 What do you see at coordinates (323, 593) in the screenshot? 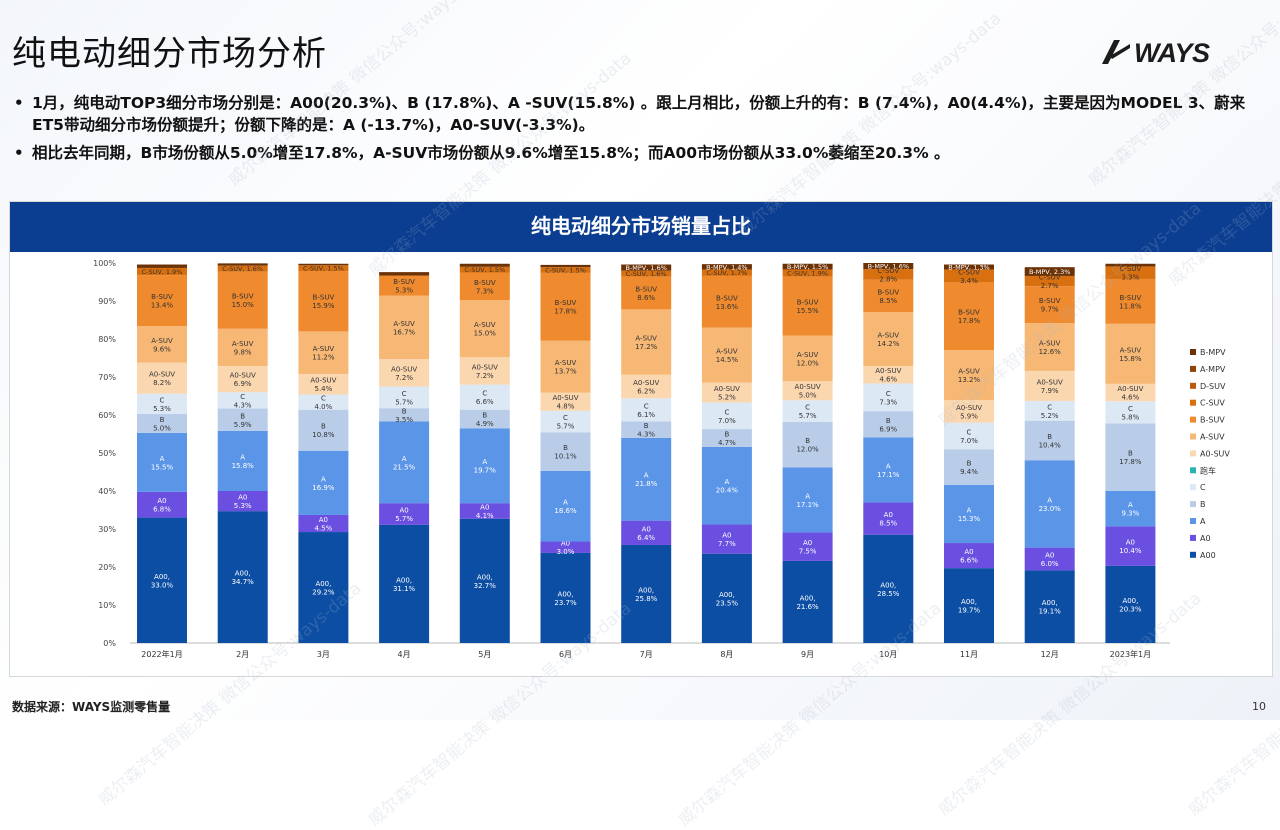
I see `segment-value-label: 29.2%` at bounding box center [323, 593].